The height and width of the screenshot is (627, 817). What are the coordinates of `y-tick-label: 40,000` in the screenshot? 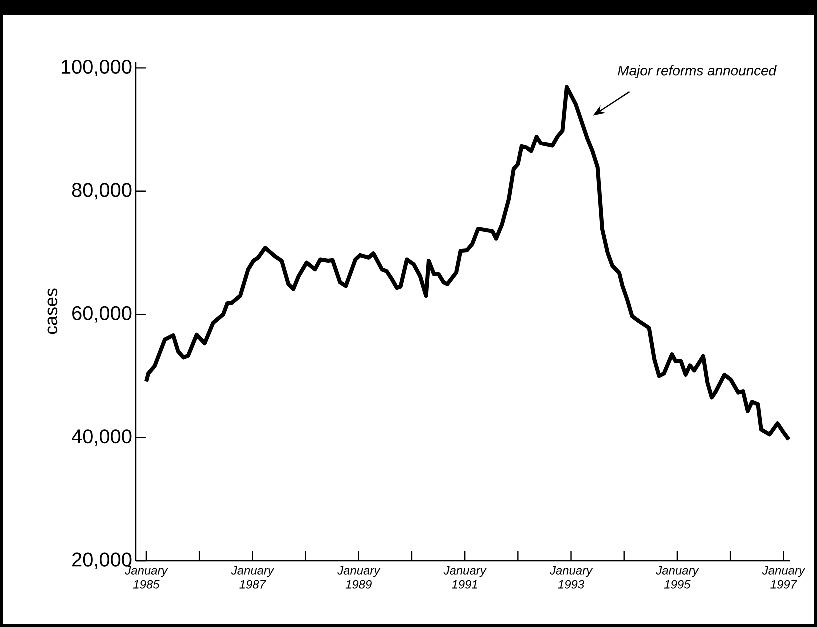 It's located at (102, 438).